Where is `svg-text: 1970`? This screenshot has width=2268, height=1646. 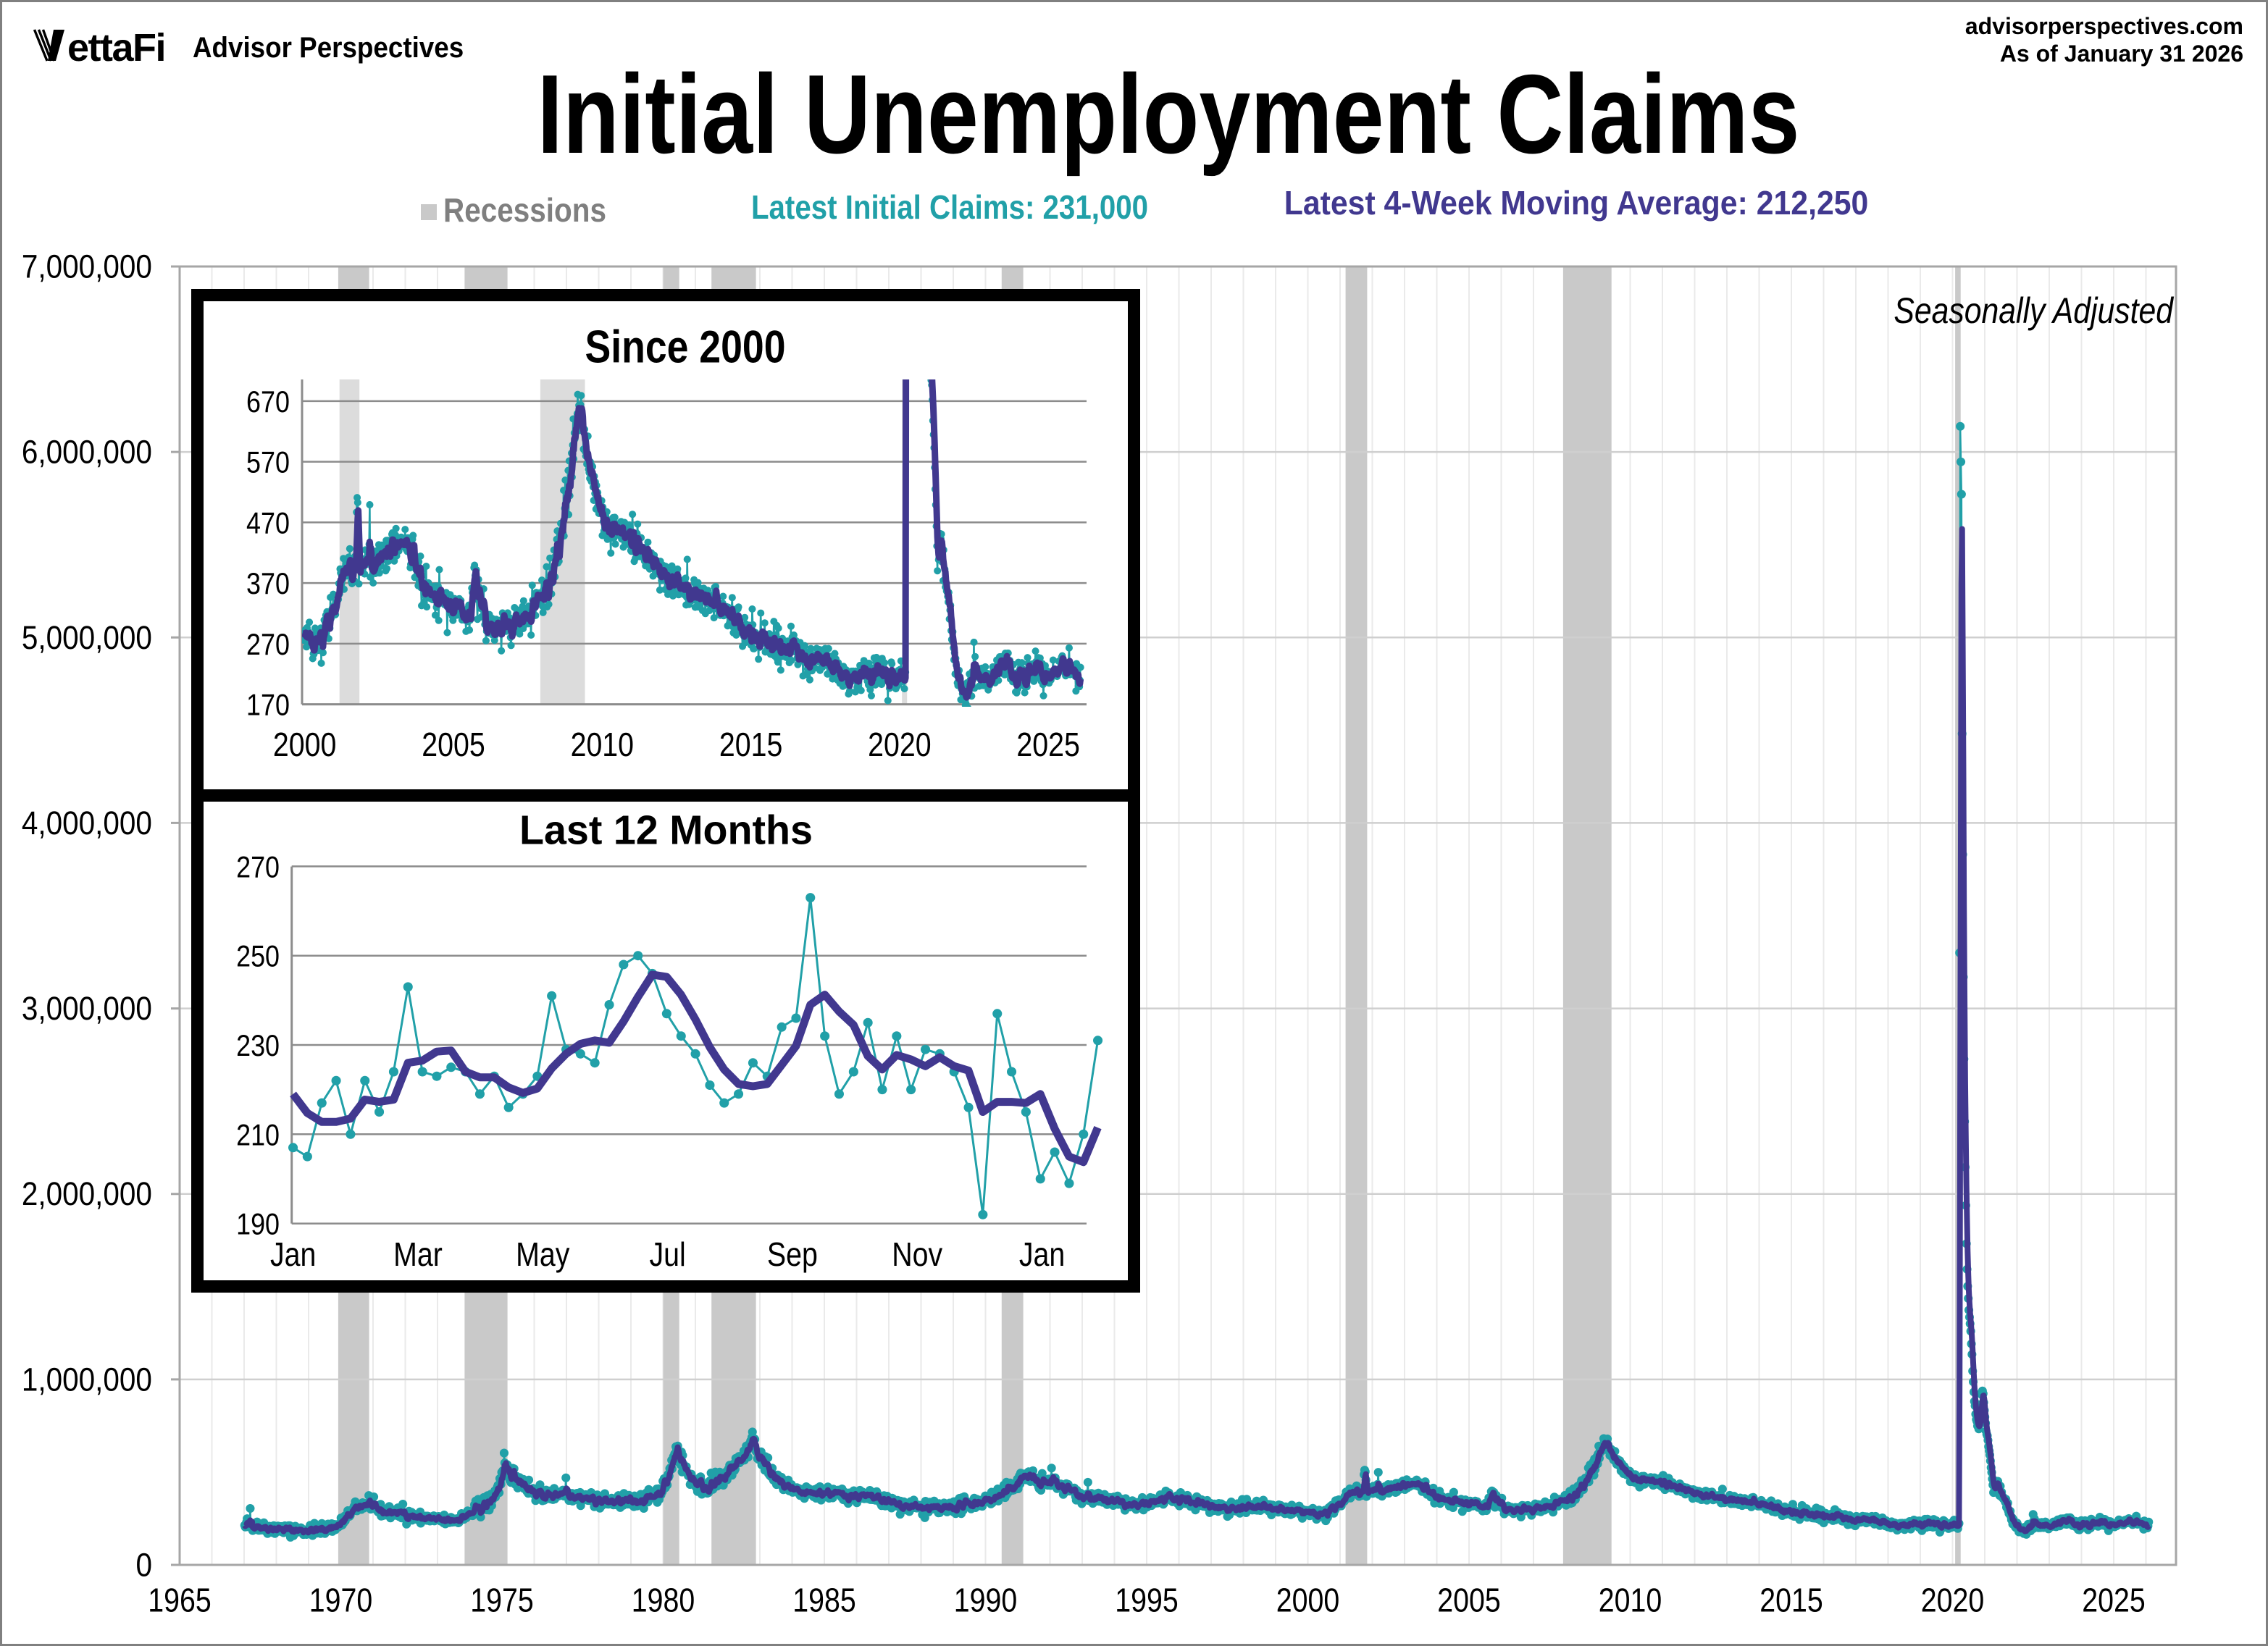
svg-text: 1970 is located at coordinates (341, 1600).